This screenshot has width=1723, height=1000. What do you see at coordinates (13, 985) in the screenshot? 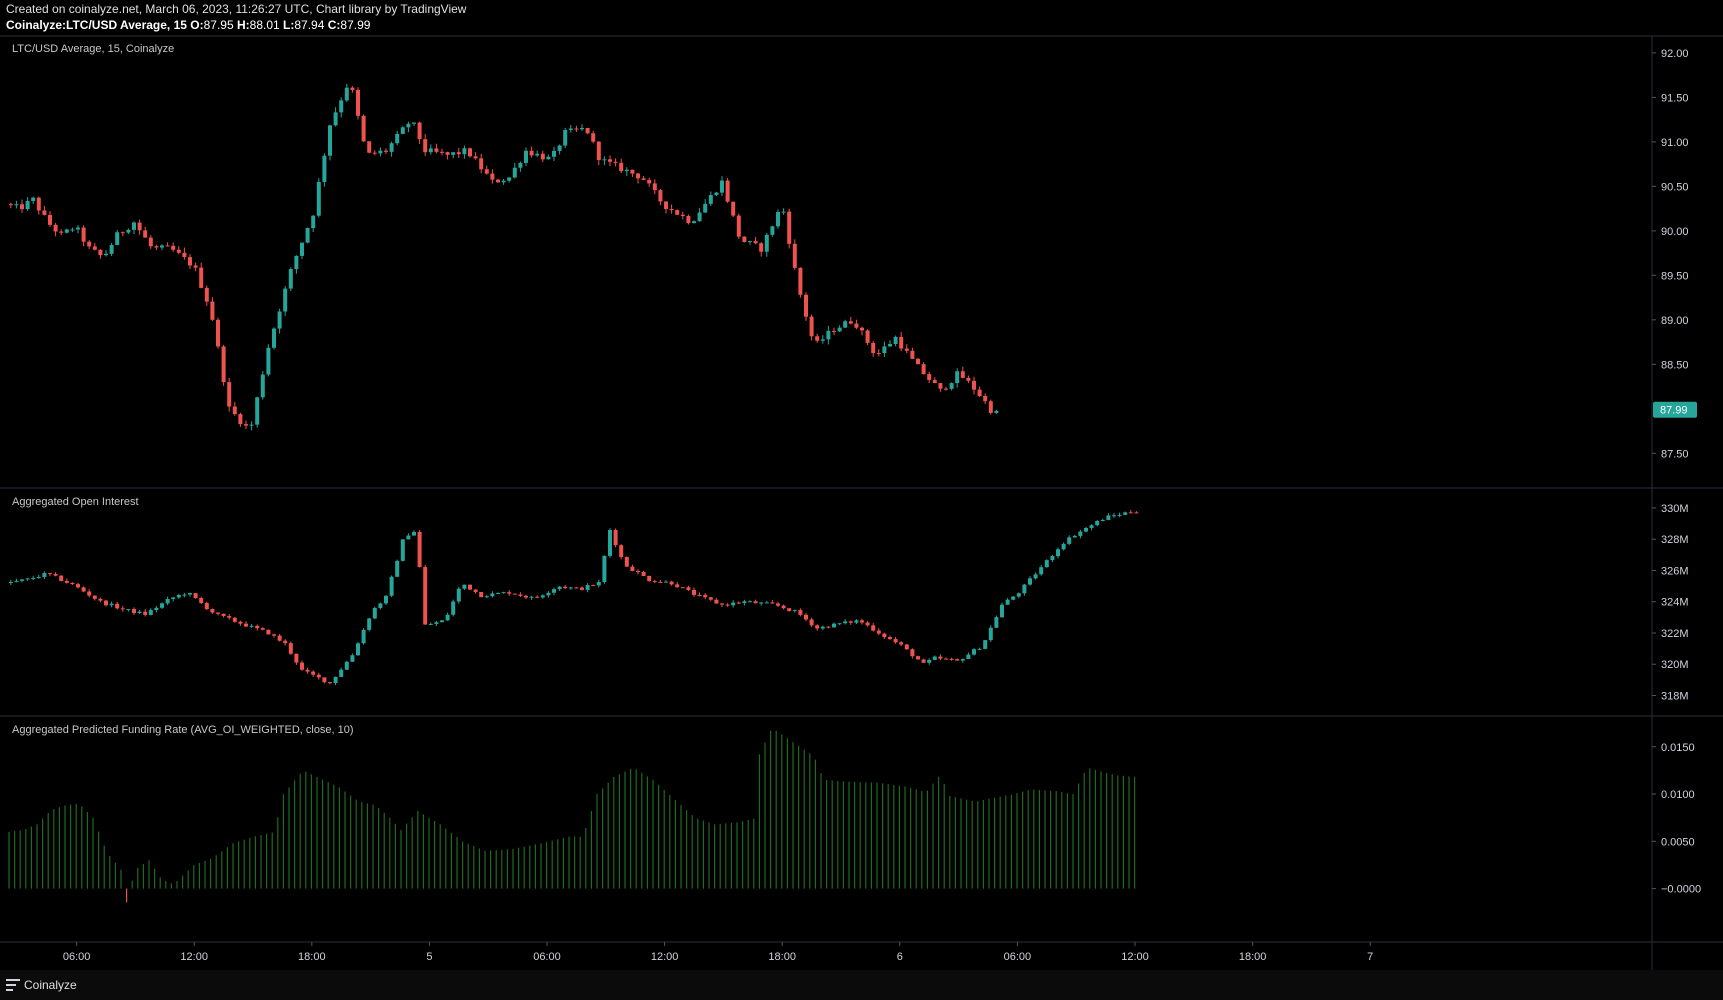
I see `menu-icon` at bounding box center [13, 985].